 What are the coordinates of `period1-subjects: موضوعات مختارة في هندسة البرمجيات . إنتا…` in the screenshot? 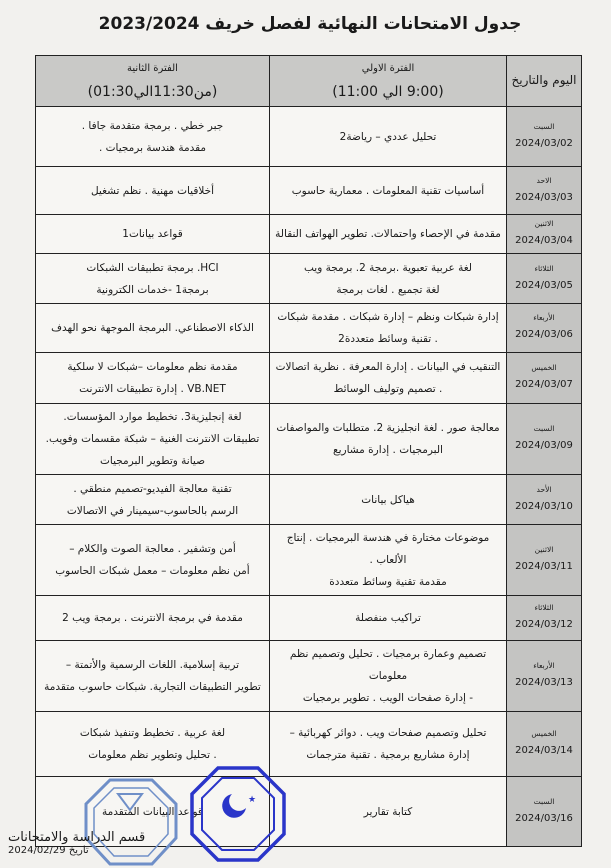 It's located at (388, 560).